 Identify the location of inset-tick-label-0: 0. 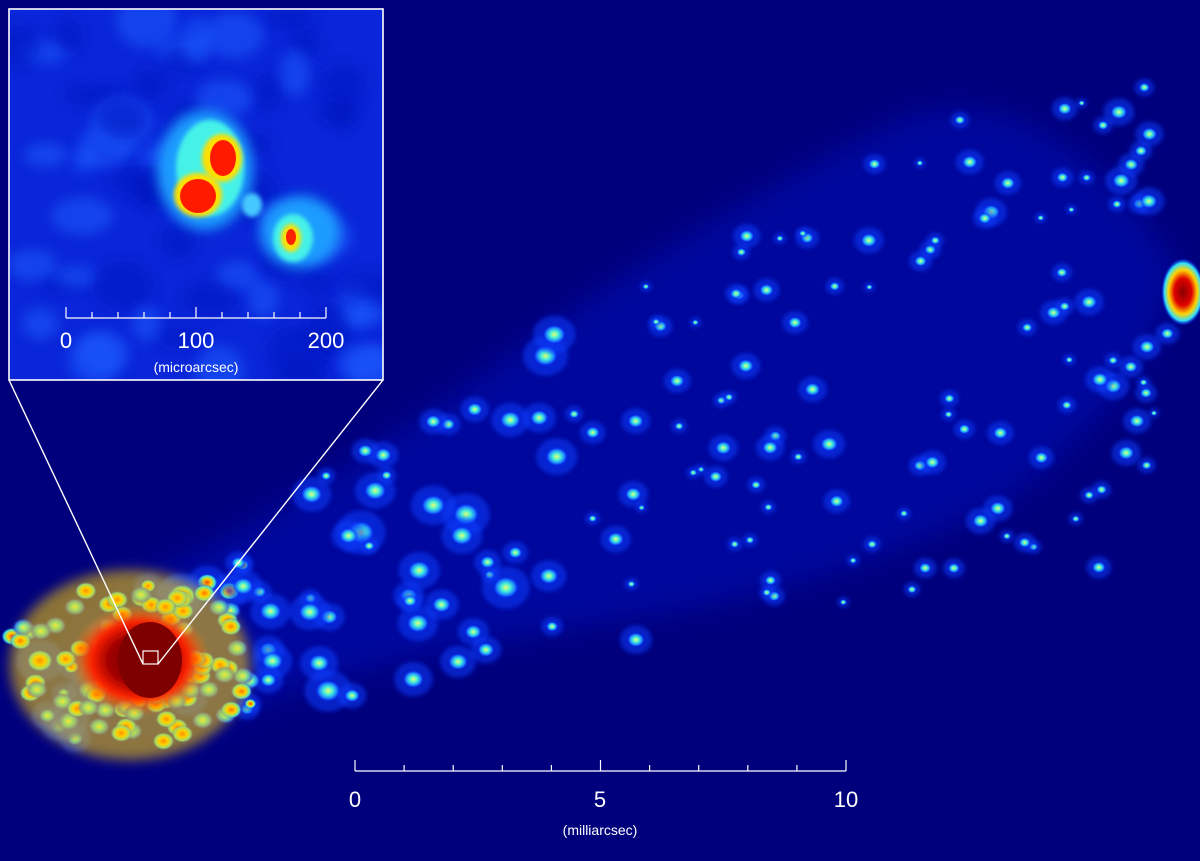
(66, 340).